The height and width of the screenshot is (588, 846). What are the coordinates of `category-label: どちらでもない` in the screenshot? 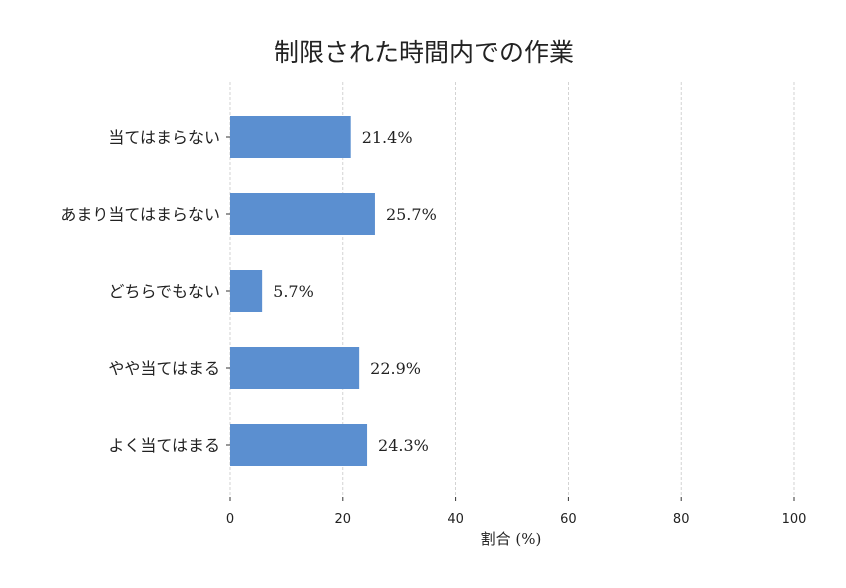 It's located at (164, 291).